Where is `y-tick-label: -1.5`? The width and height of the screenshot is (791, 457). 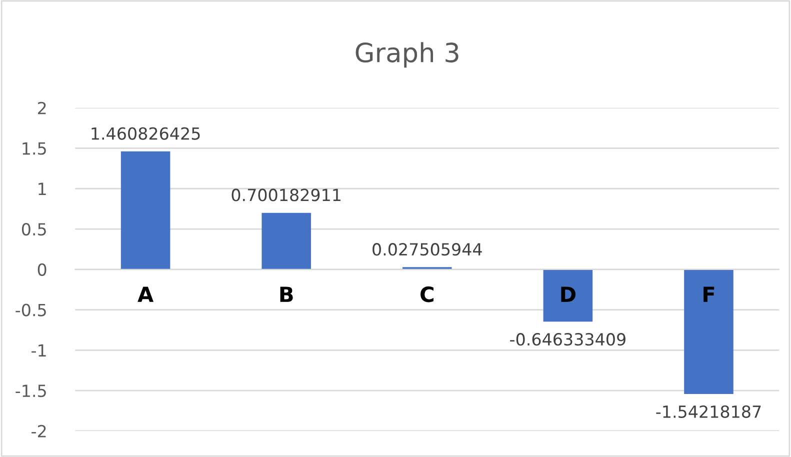 y-tick-label: -1.5 is located at coordinates (31, 391).